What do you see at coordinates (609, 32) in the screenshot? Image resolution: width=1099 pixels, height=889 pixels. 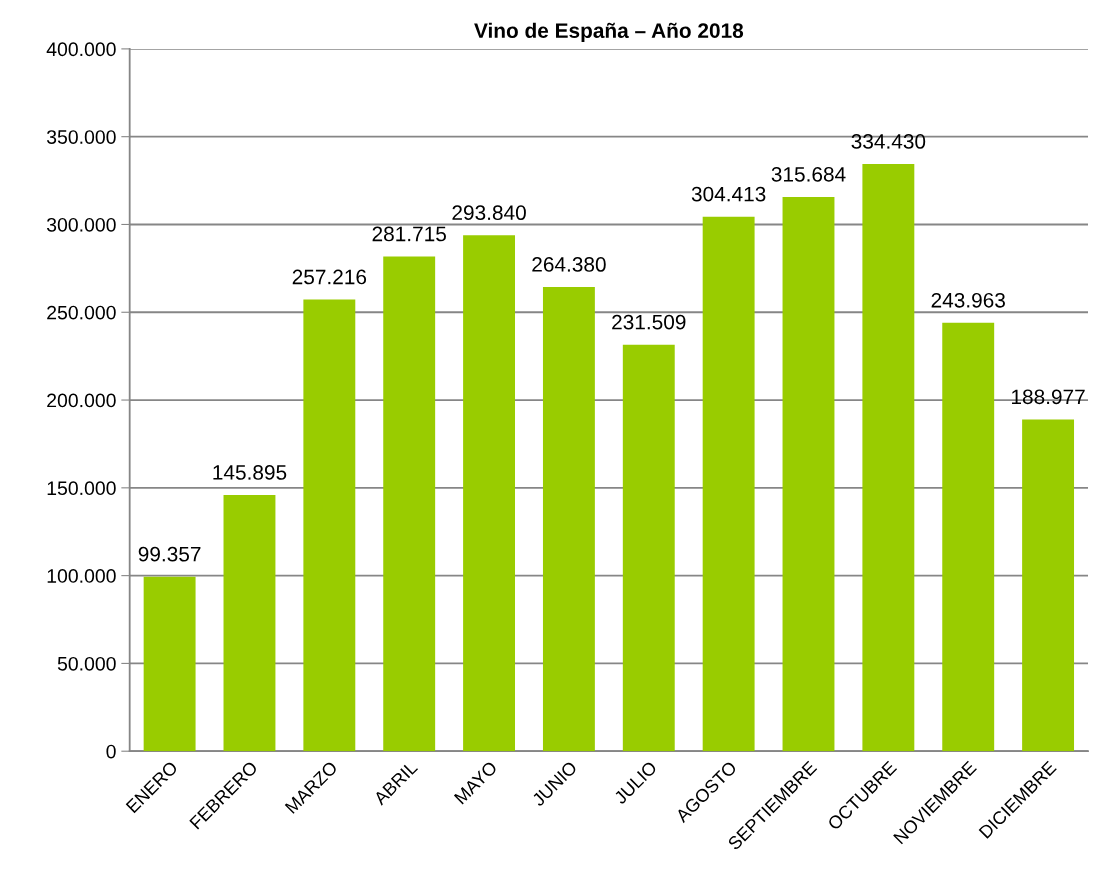 I see `chart-title: Vino de España – Año 2018` at bounding box center [609, 32].